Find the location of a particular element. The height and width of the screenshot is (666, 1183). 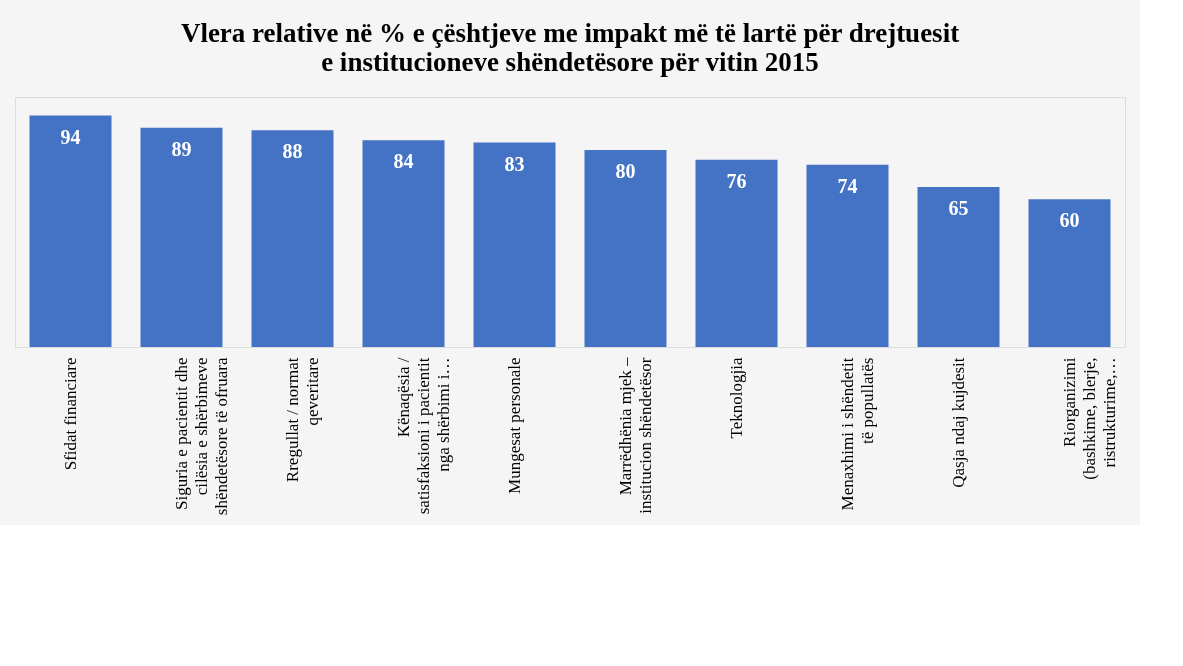

x-tick-label: Sfidat financiare is located at coordinates (70, 414).